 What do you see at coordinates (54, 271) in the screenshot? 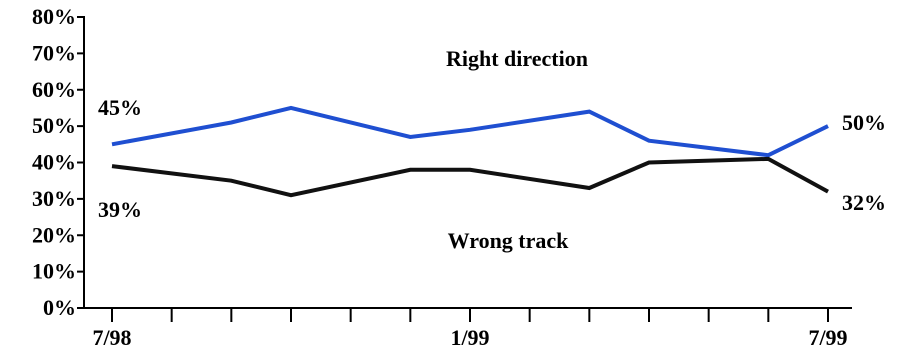
I see `y-tick-label: 10%` at bounding box center [54, 271].